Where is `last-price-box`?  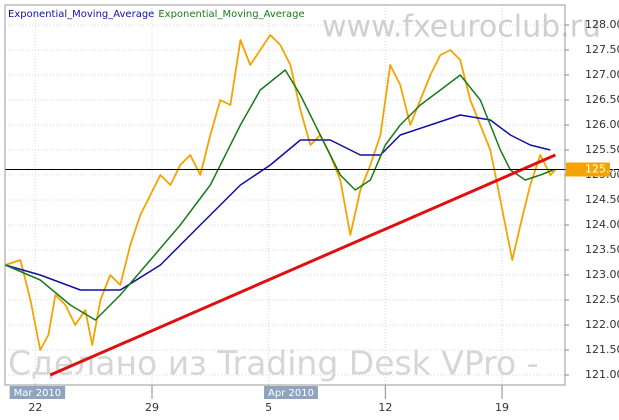 last-price-box is located at coordinates (588, 169).